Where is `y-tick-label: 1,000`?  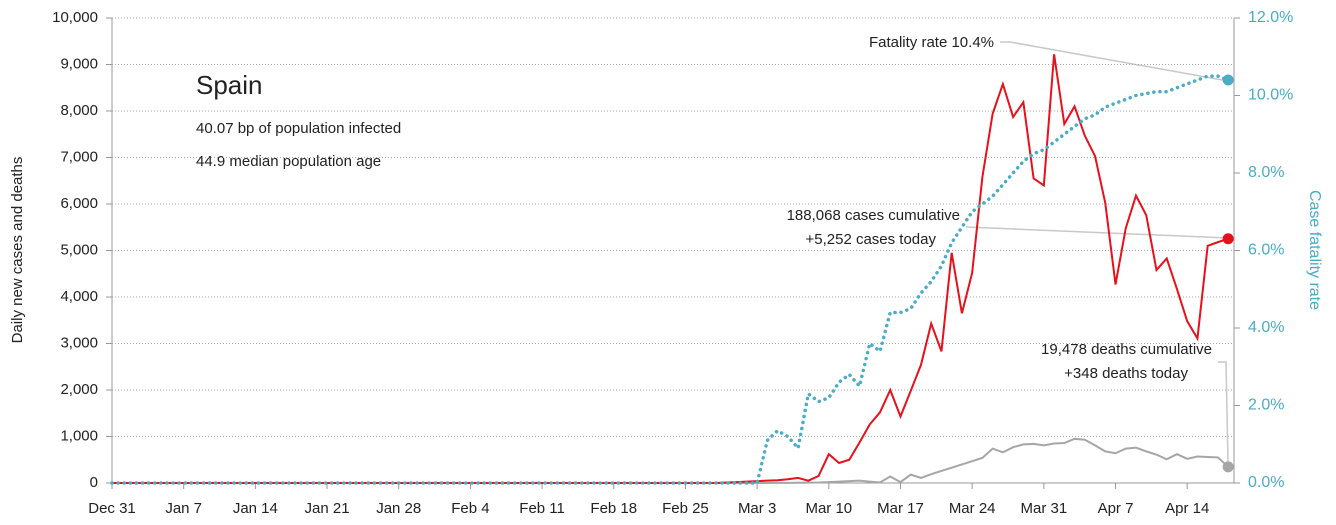
y-tick-label: 1,000 is located at coordinates (79, 435).